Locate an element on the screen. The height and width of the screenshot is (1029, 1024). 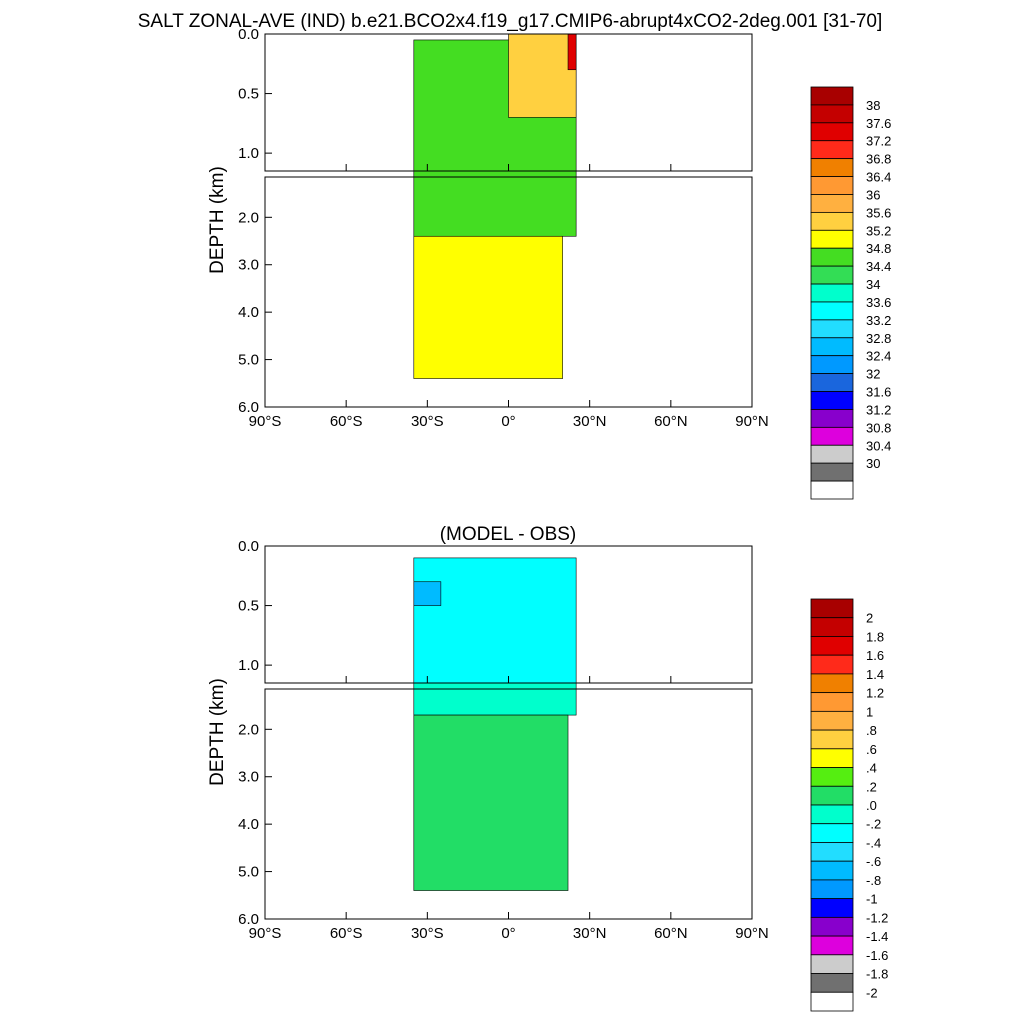
colorbar-label: .2 is located at coordinates (871, 786).